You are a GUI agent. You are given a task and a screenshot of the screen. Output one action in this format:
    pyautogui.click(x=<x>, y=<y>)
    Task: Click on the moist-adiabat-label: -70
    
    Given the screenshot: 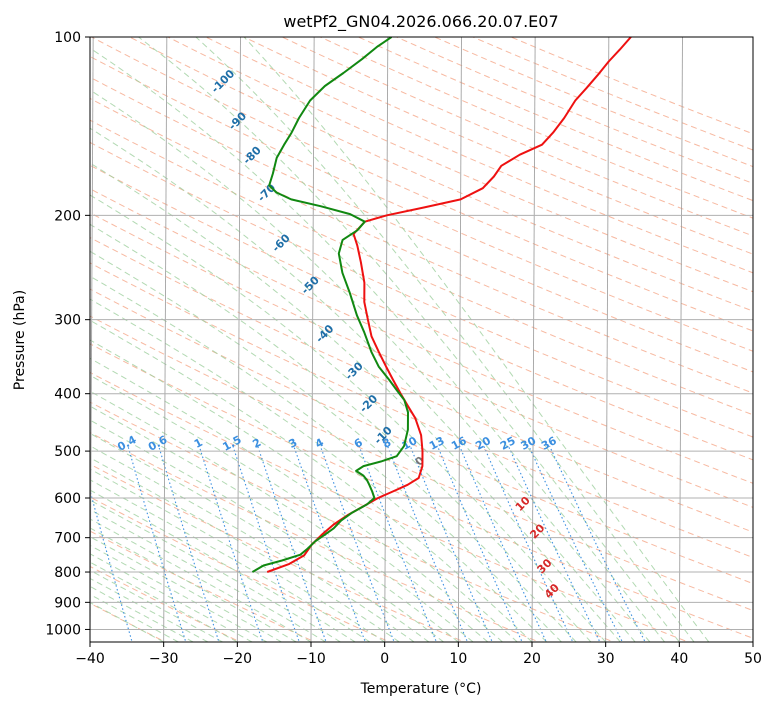 What is the action you would take?
    pyautogui.click(x=266, y=192)
    